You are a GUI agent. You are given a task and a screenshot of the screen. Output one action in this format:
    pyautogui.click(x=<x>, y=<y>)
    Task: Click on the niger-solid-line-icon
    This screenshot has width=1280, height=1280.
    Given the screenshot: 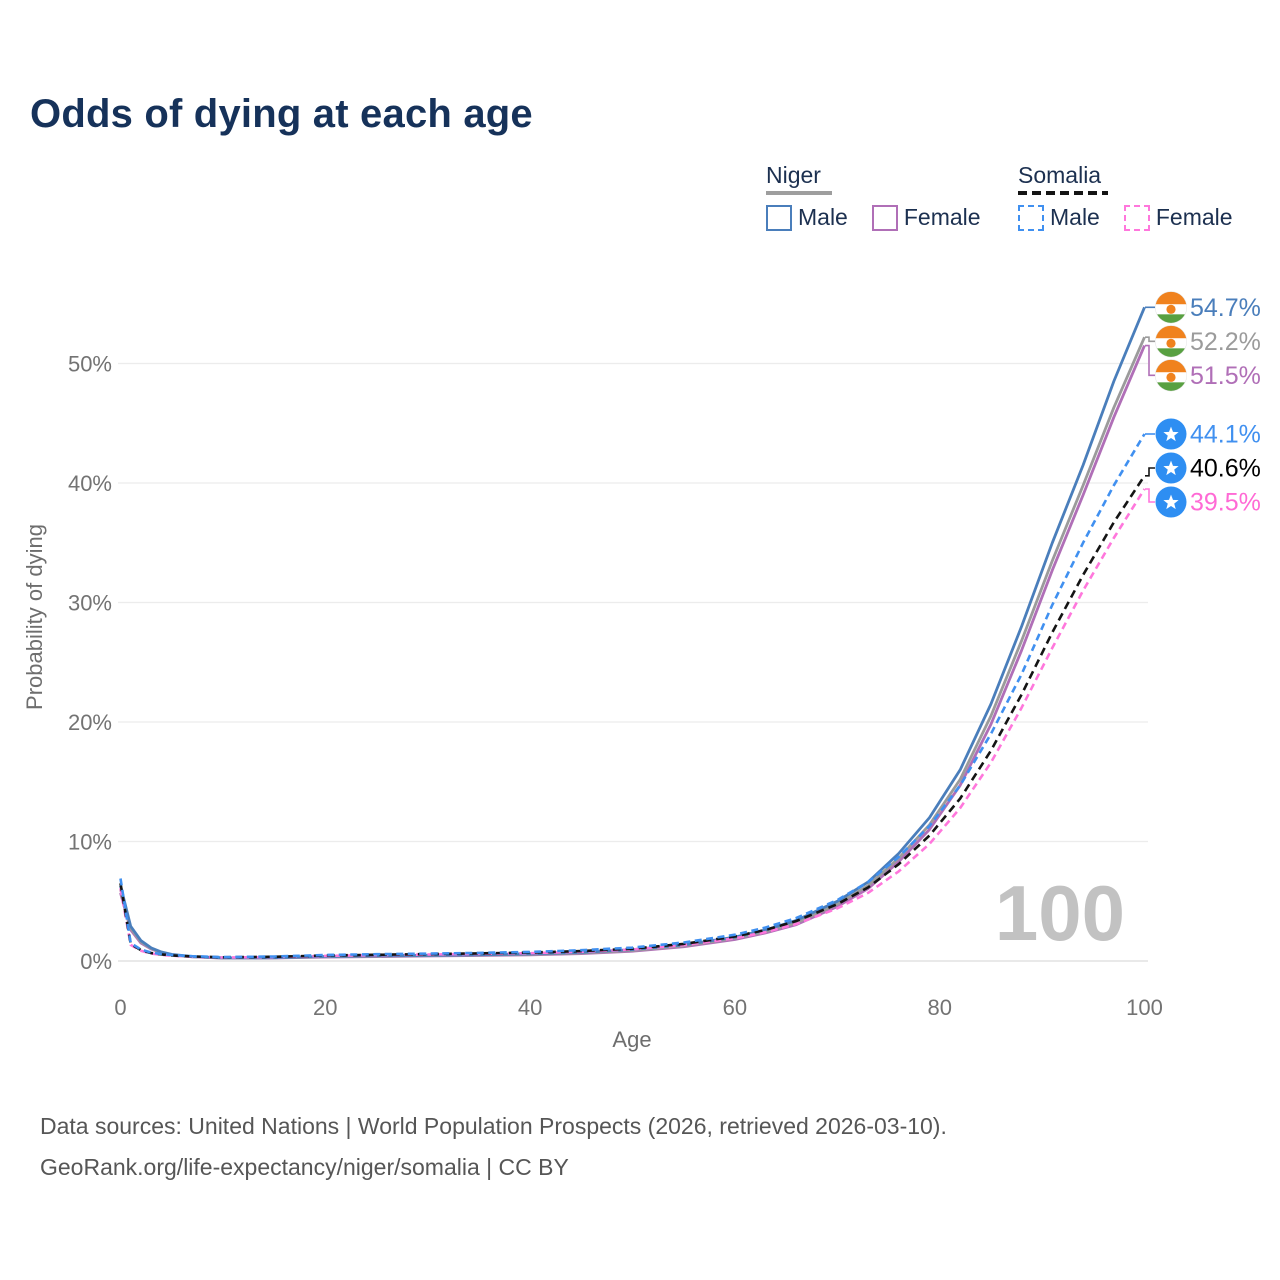 What is the action you would take?
    pyautogui.click(x=799, y=193)
    